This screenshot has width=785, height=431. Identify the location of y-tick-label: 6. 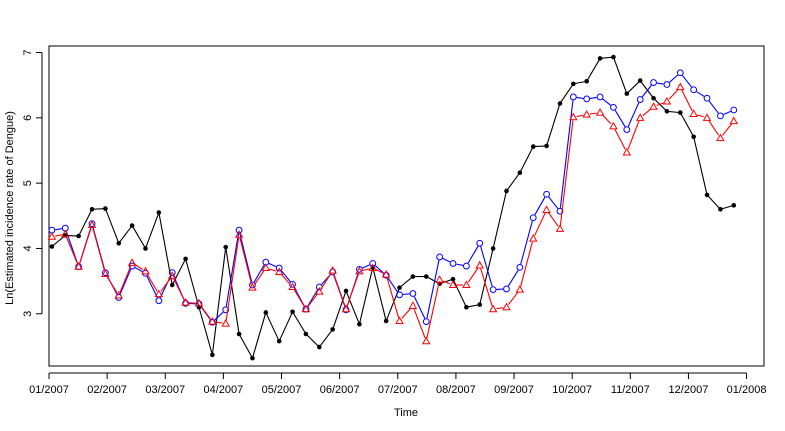
(28, 118).